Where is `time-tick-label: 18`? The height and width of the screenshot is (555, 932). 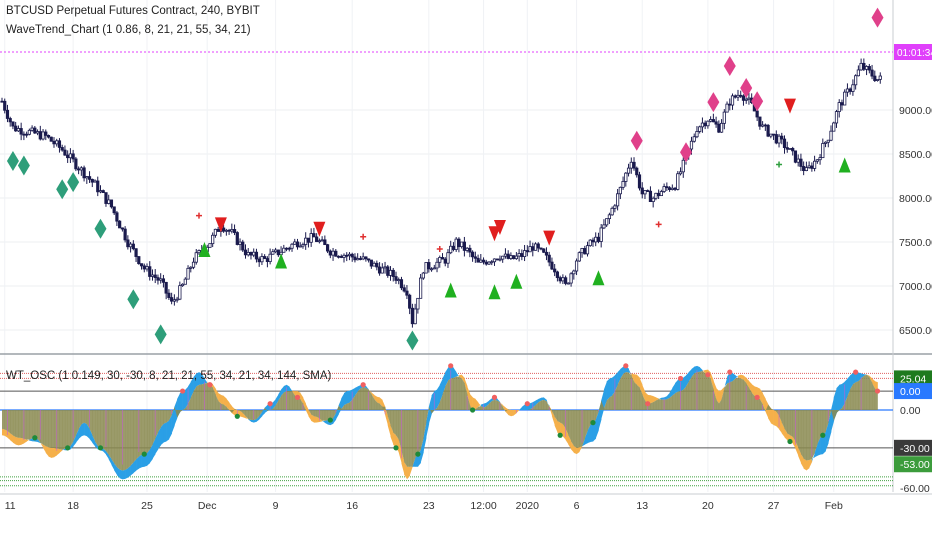
time-tick-label: 18 is located at coordinates (73, 506).